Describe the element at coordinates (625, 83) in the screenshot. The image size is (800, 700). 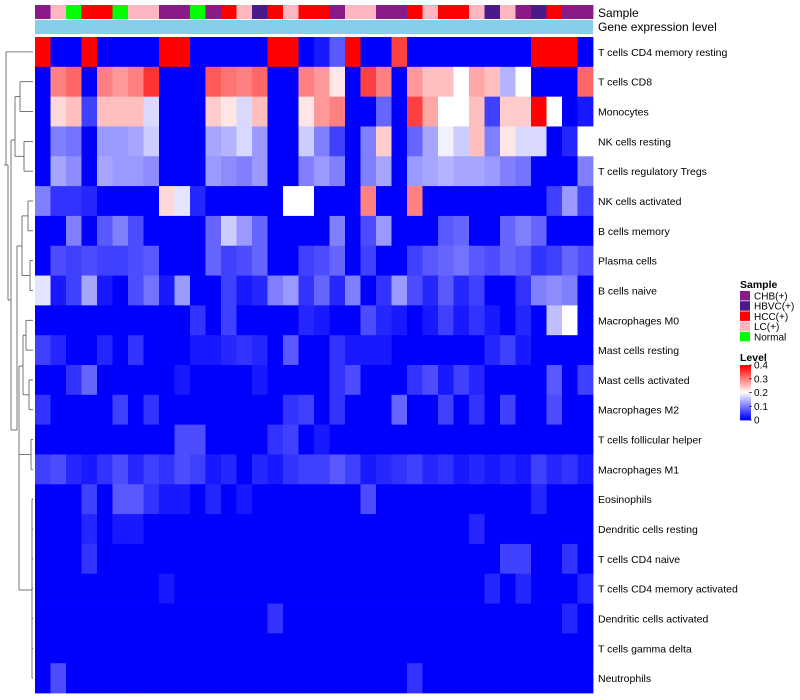
I see `row-label: T cells CD8` at that location.